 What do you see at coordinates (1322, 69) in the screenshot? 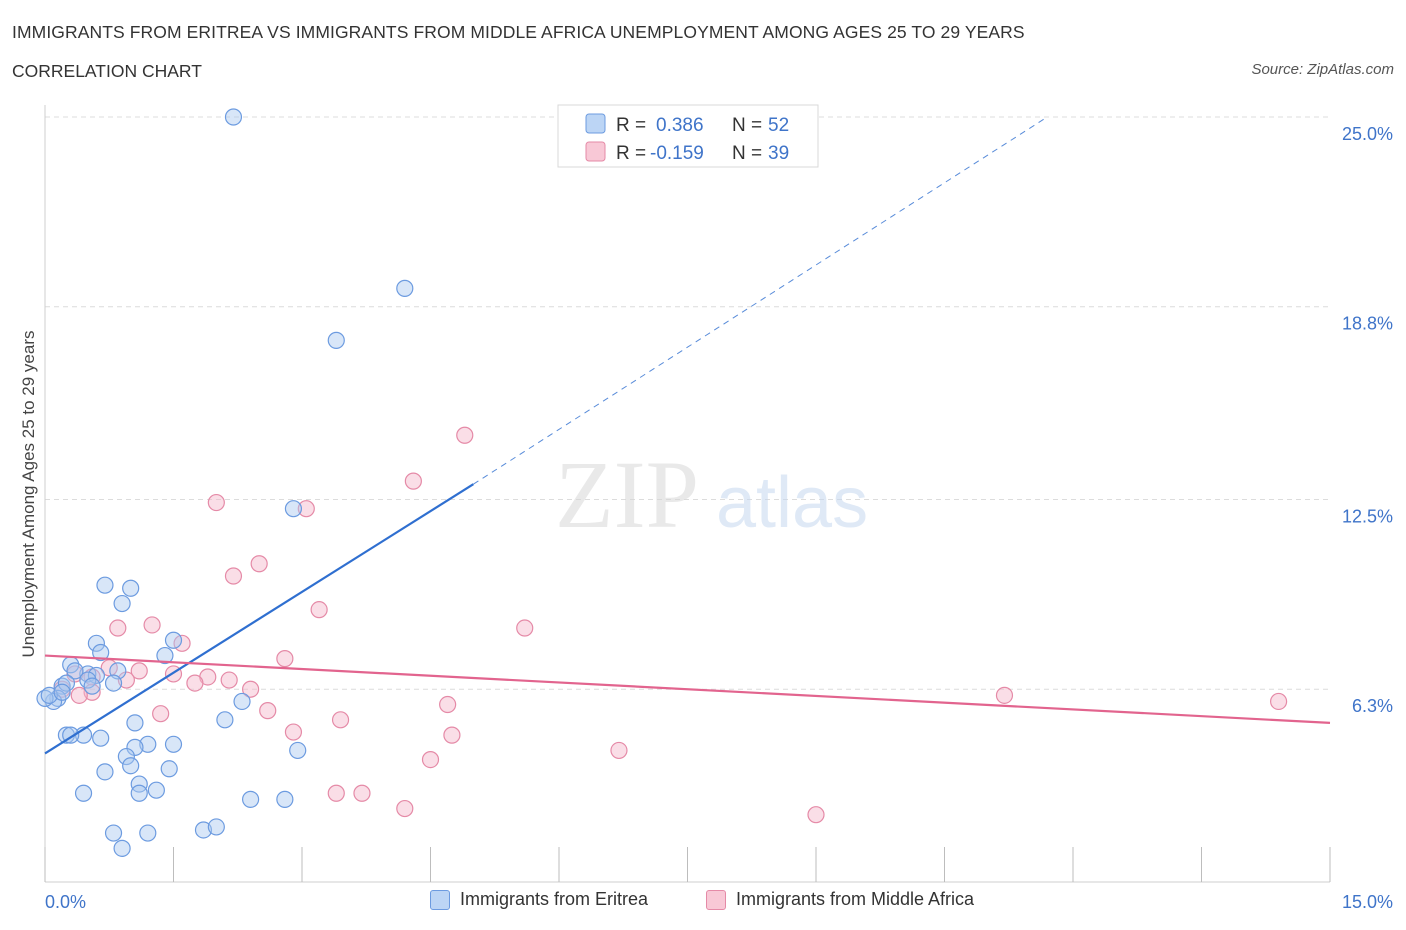
I see `source-credit: Source: ZipAtlas.com` at bounding box center [1322, 69].